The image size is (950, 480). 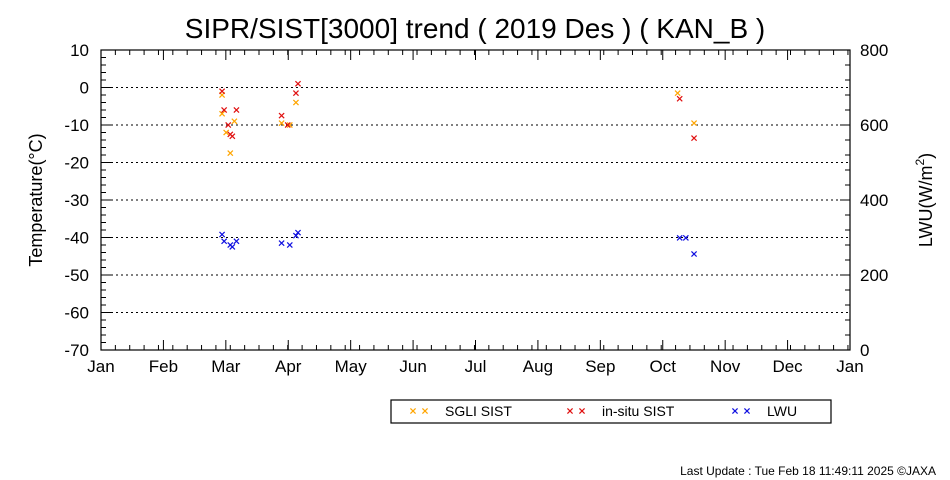 What do you see at coordinates (76, 313) in the screenshot?
I see `y-tick-label: -60` at bounding box center [76, 313].